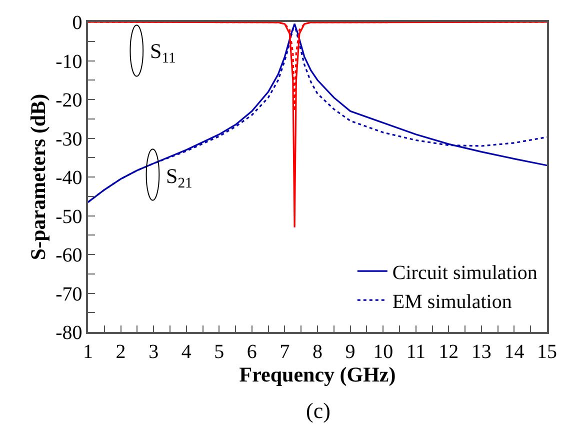 The height and width of the screenshot is (427, 569). What do you see at coordinates (481, 351) in the screenshot?
I see `x-tick-label: 13` at bounding box center [481, 351].